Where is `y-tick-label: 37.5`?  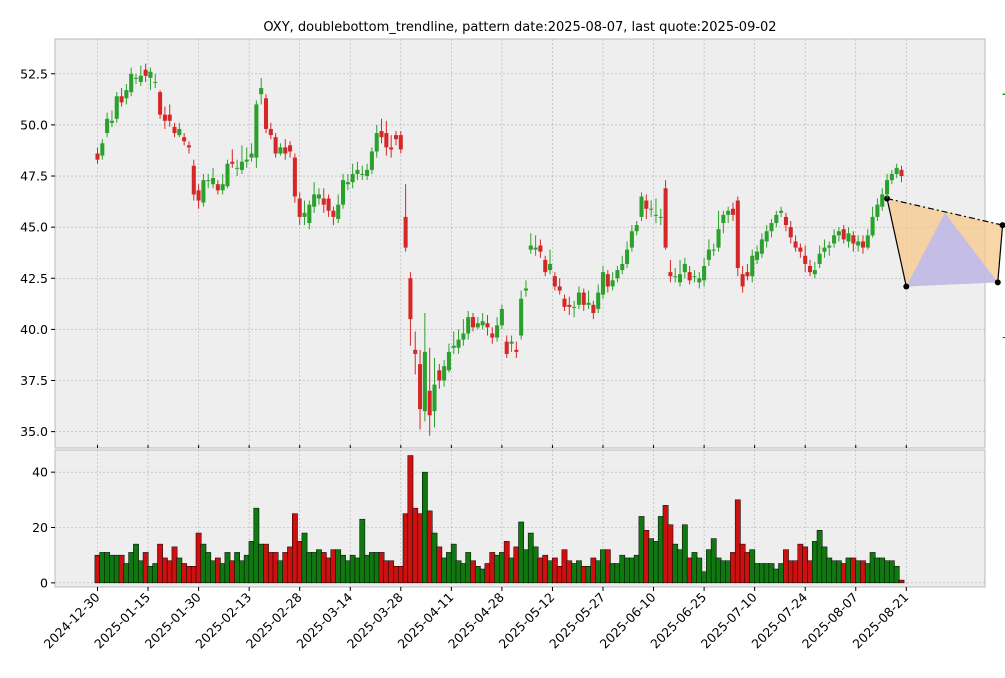 y-tick-label: 37.5 is located at coordinates (34, 380).